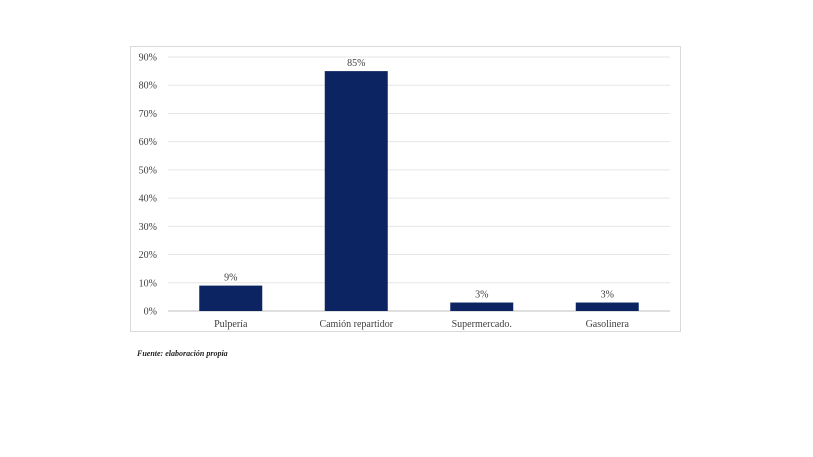 This screenshot has height=457, width=813. Describe the element at coordinates (356, 63) in the screenshot. I see `data-label: 85%` at that location.